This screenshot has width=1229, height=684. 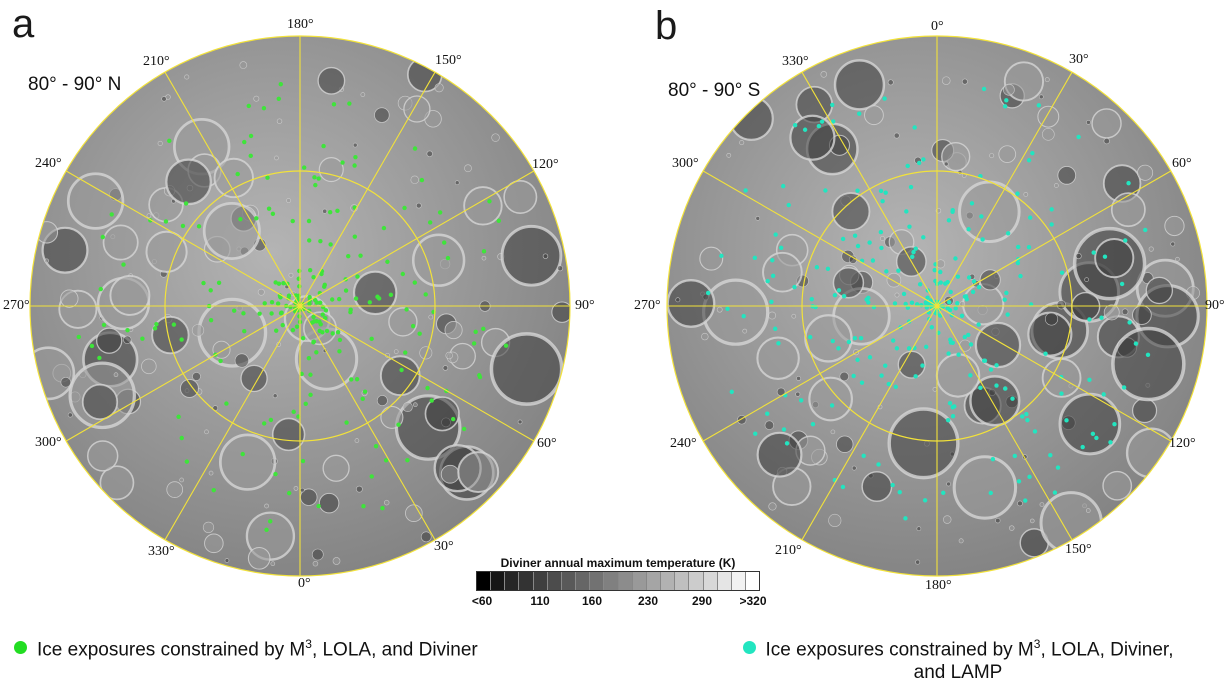 I want to click on colorbar-swatch, so click(x=654, y=581).